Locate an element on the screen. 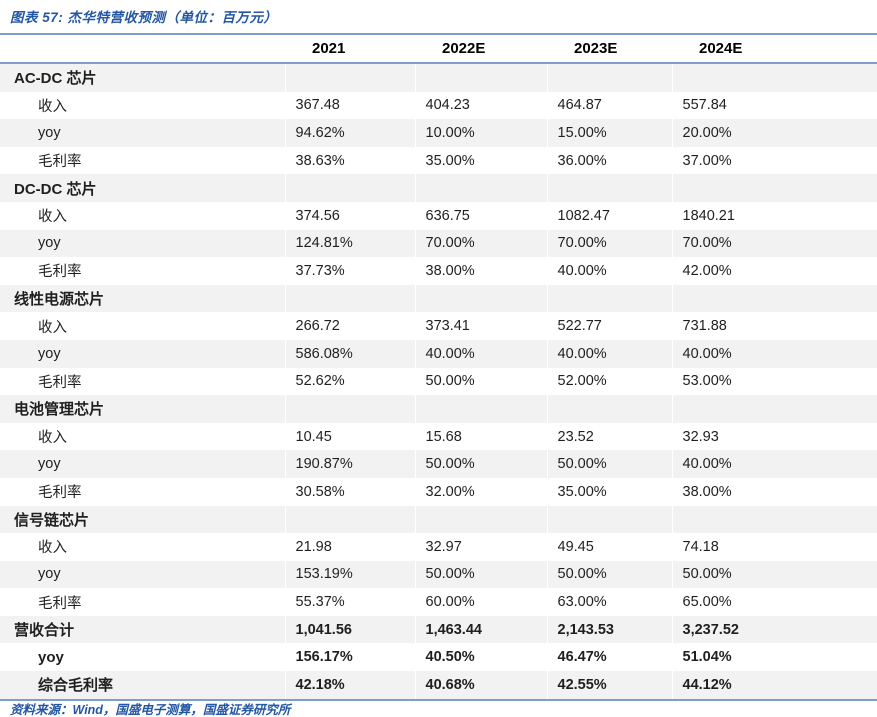 The height and width of the screenshot is (717, 877). table-row: 收入 266.72 373.41 522.77 731.88 is located at coordinates (438, 326).